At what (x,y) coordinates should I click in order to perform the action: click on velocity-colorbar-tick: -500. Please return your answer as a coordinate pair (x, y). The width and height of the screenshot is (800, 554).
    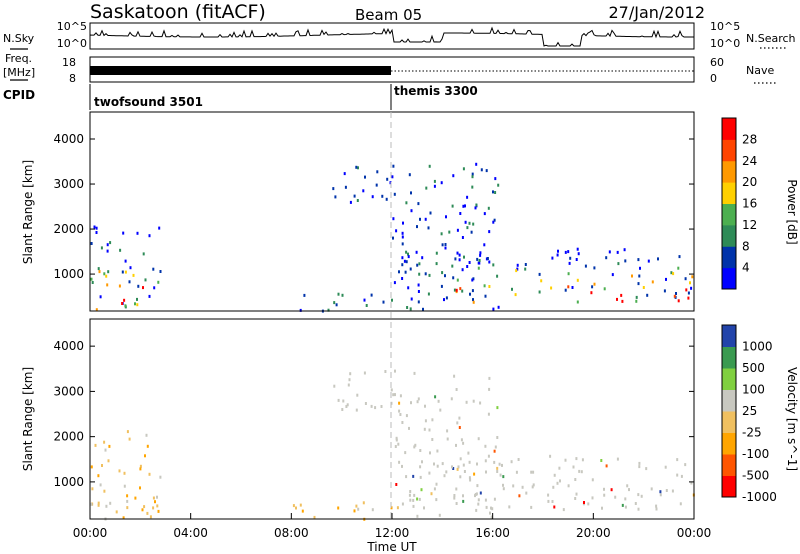
    Looking at the image, I should click on (755, 476).